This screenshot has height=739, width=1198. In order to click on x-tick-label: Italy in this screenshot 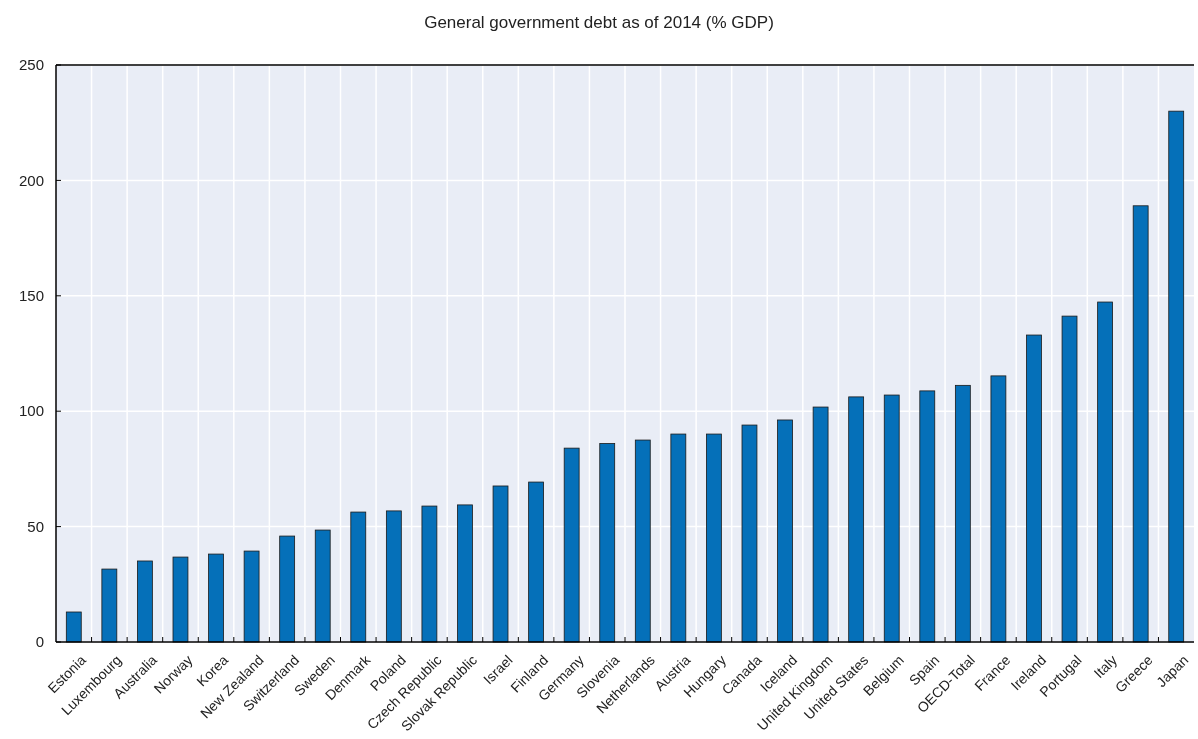, I will do `click(1105, 666)`.